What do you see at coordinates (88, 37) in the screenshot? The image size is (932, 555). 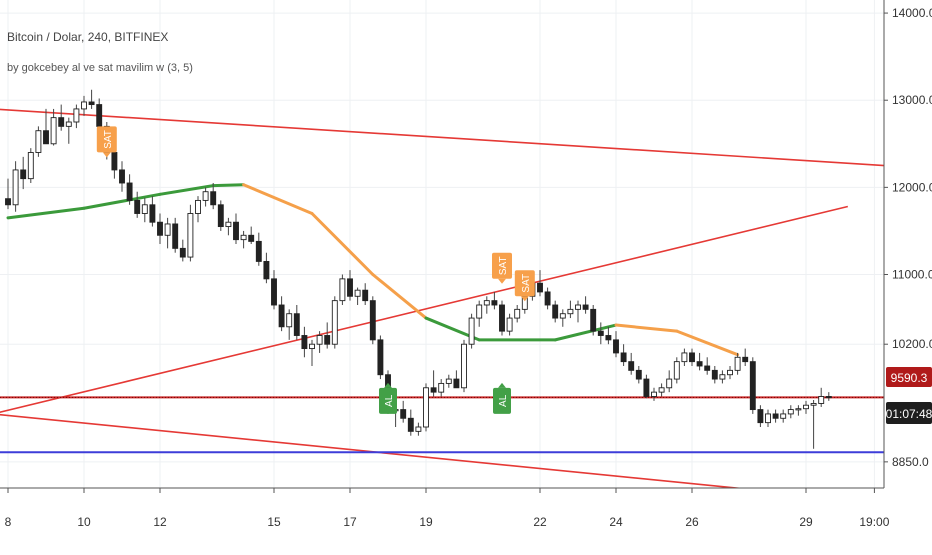 I see `symbol-title: Bitcoin / Dolar, 240, BITFINEX` at bounding box center [88, 37].